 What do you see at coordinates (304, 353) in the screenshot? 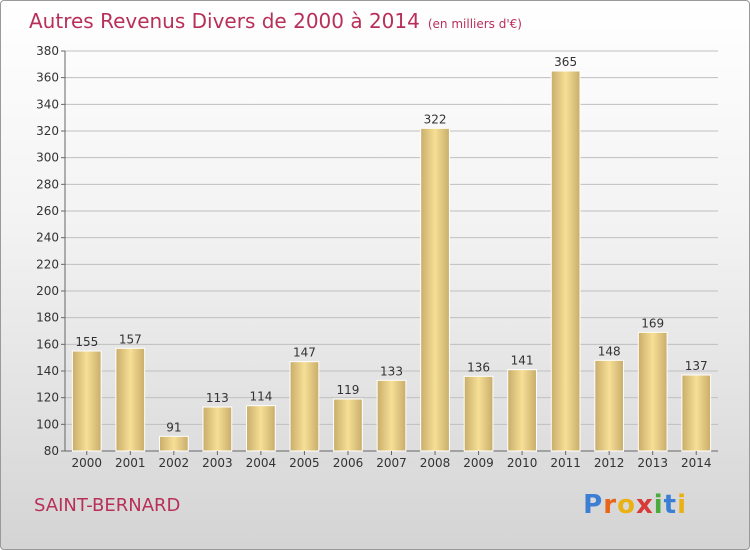
I see `value-label-2005: 147` at bounding box center [304, 353].